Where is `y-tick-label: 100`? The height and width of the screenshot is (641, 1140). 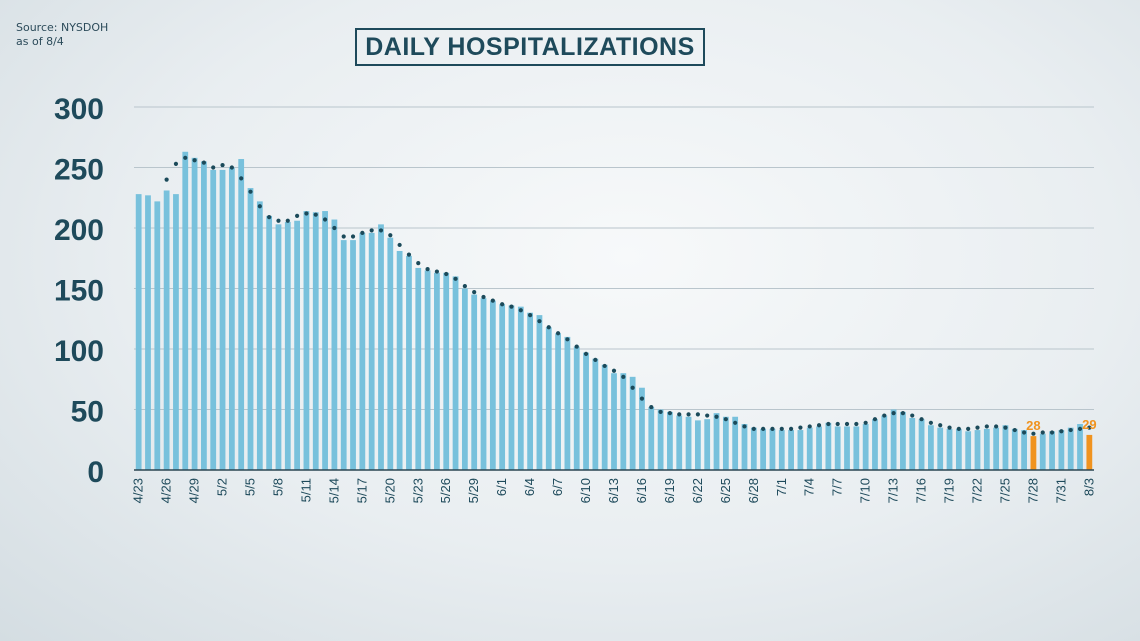
y-tick-label: 100 is located at coordinates (79, 351).